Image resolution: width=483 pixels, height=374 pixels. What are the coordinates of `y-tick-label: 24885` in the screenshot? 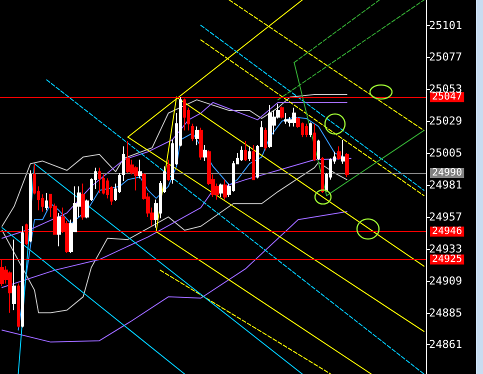 It's located at (445, 313).